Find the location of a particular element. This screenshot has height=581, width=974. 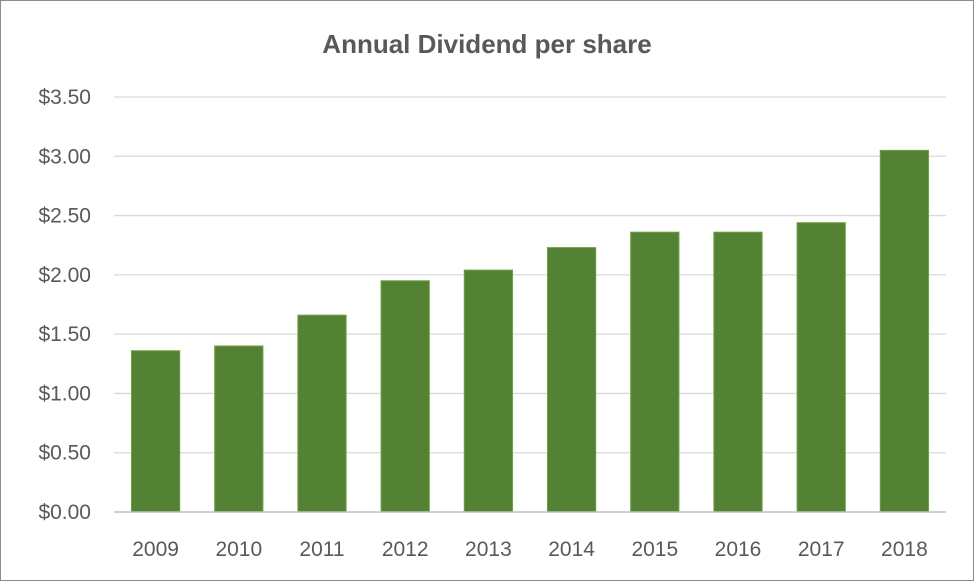

bar-2015 is located at coordinates (655, 372).